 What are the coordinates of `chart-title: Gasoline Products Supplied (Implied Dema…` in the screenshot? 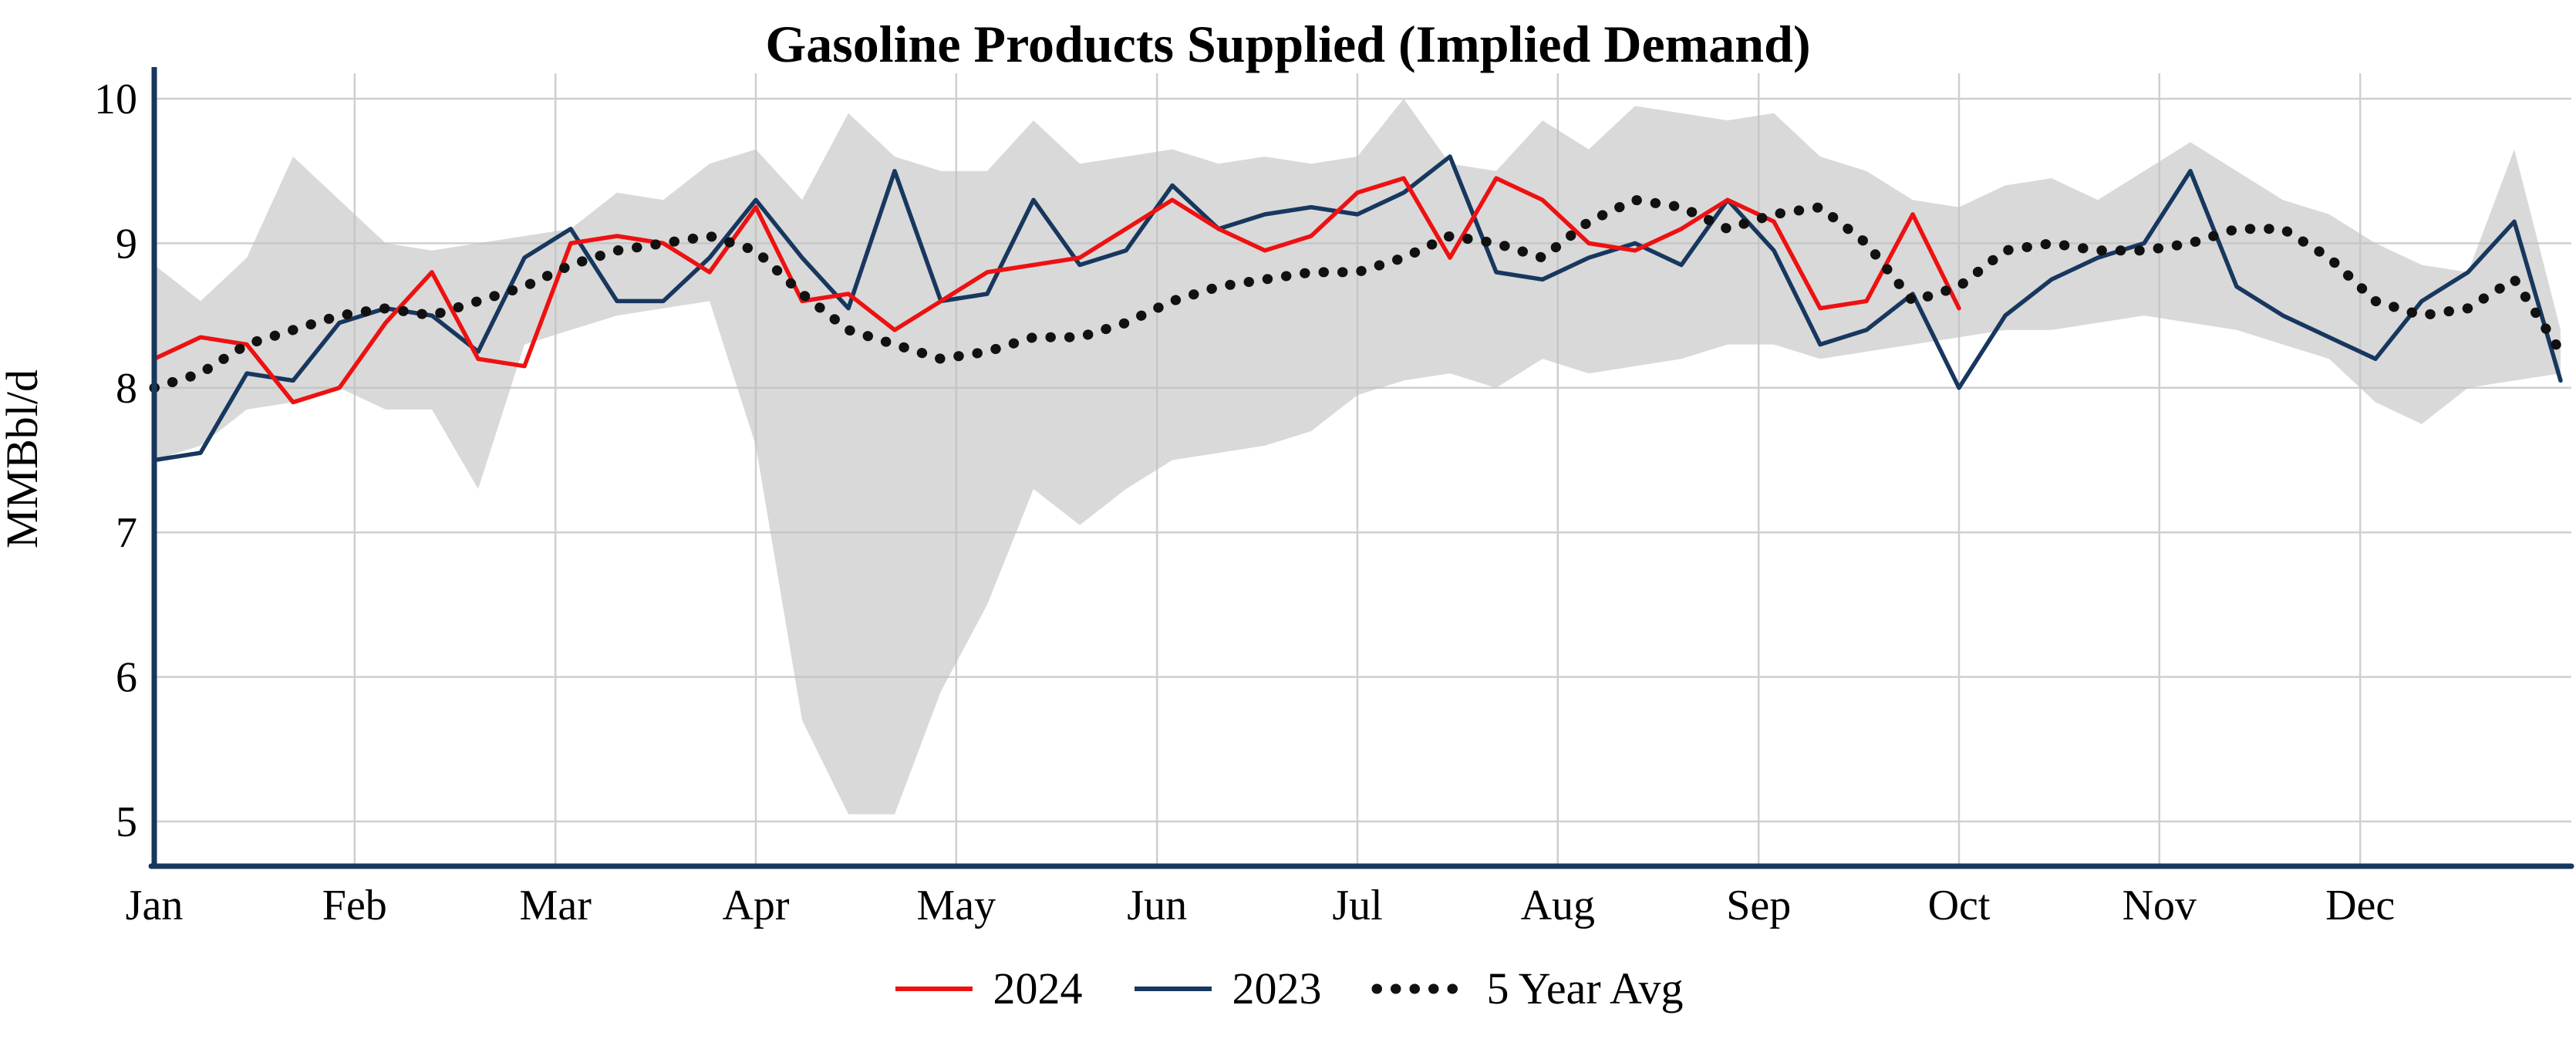 It's located at (1287, 44).